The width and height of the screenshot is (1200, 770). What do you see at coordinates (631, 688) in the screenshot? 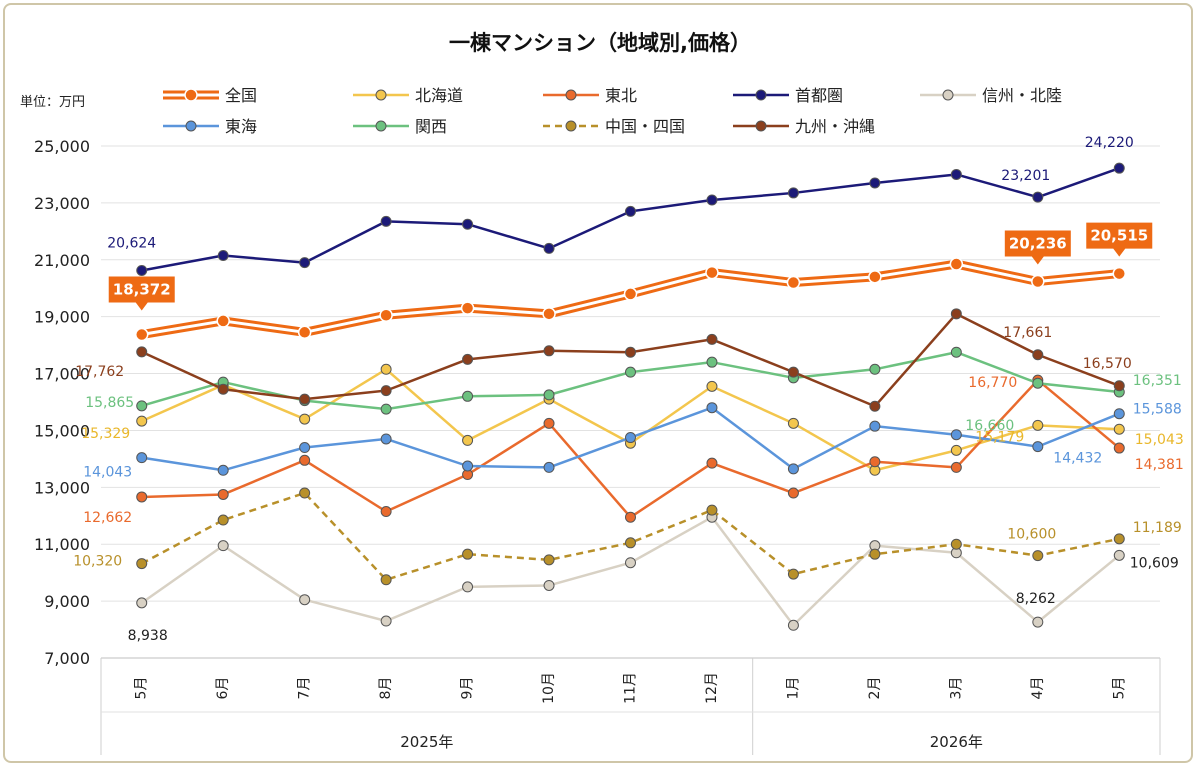
I see `x-tick-label: 11月` at bounding box center [631, 688].